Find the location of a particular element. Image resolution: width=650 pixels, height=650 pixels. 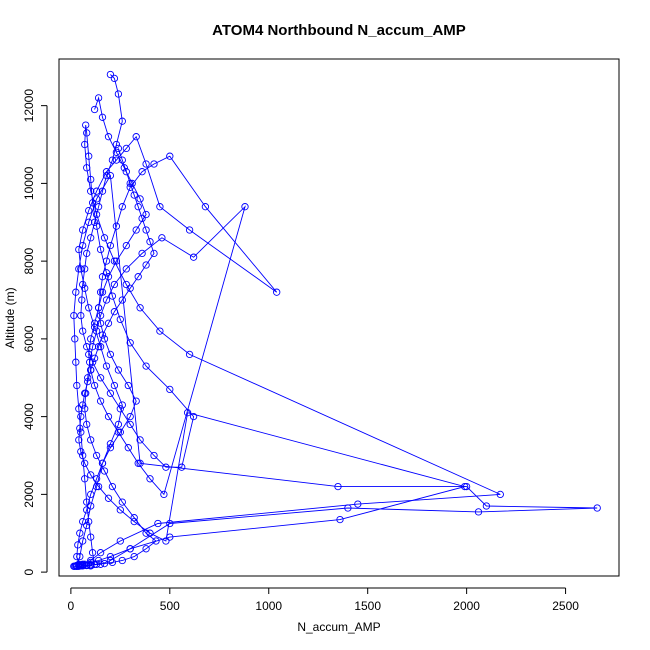

x-tick-label: 1500 is located at coordinates (367, 606).